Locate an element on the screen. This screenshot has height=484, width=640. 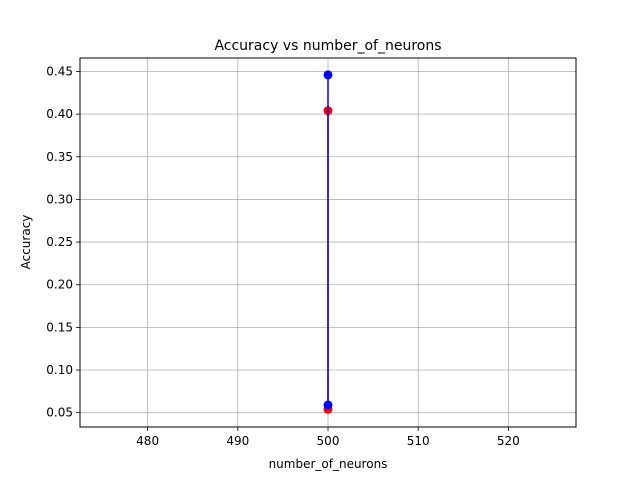
y-tick-label: 0.05 is located at coordinates (59, 413).